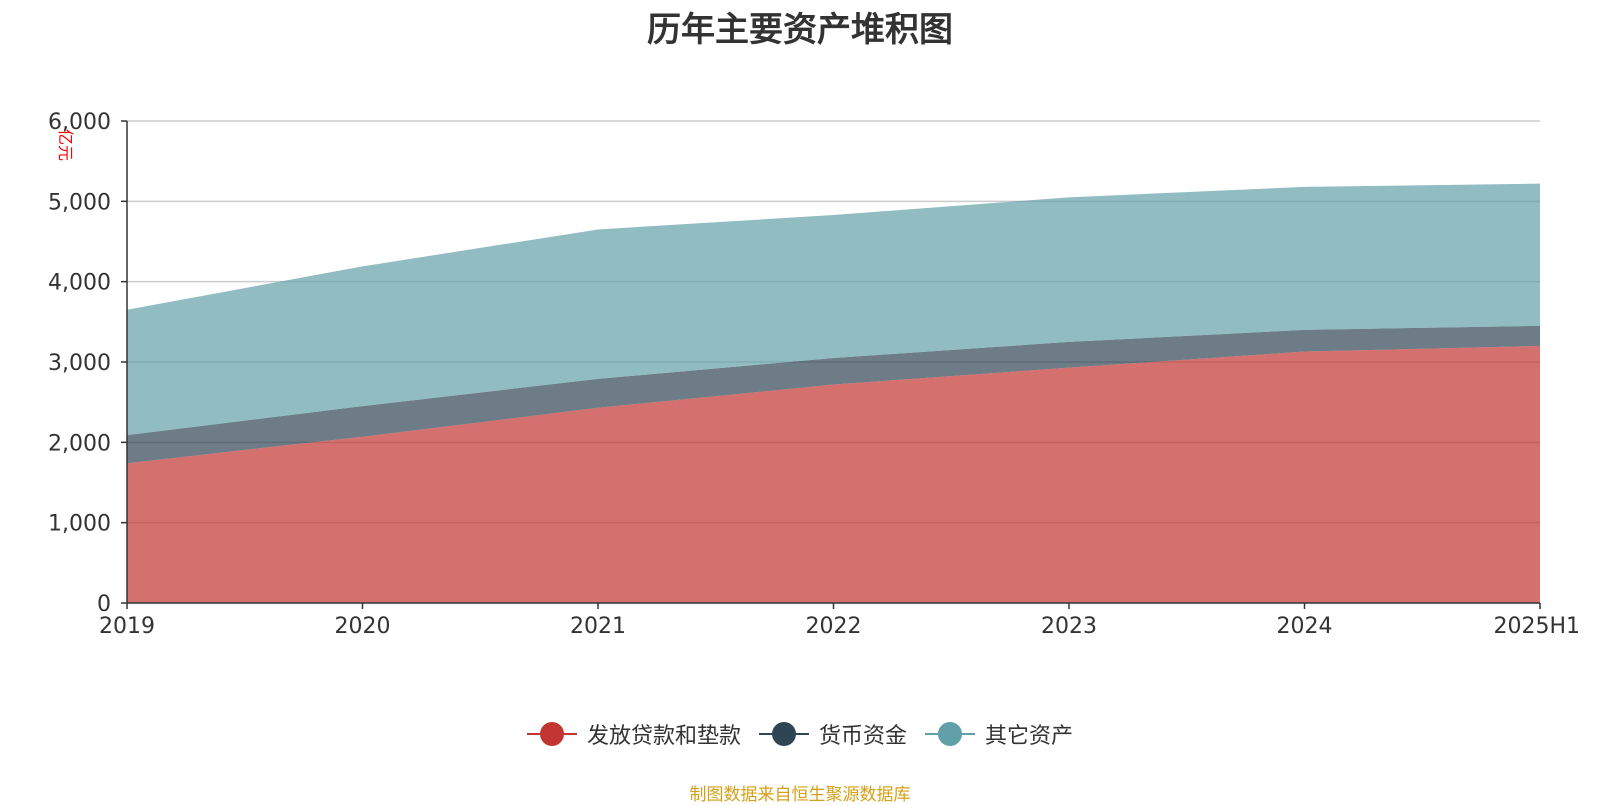 The image size is (1600, 805). I want to click on y-axis-unit-label: 亿元, so click(65, 145).